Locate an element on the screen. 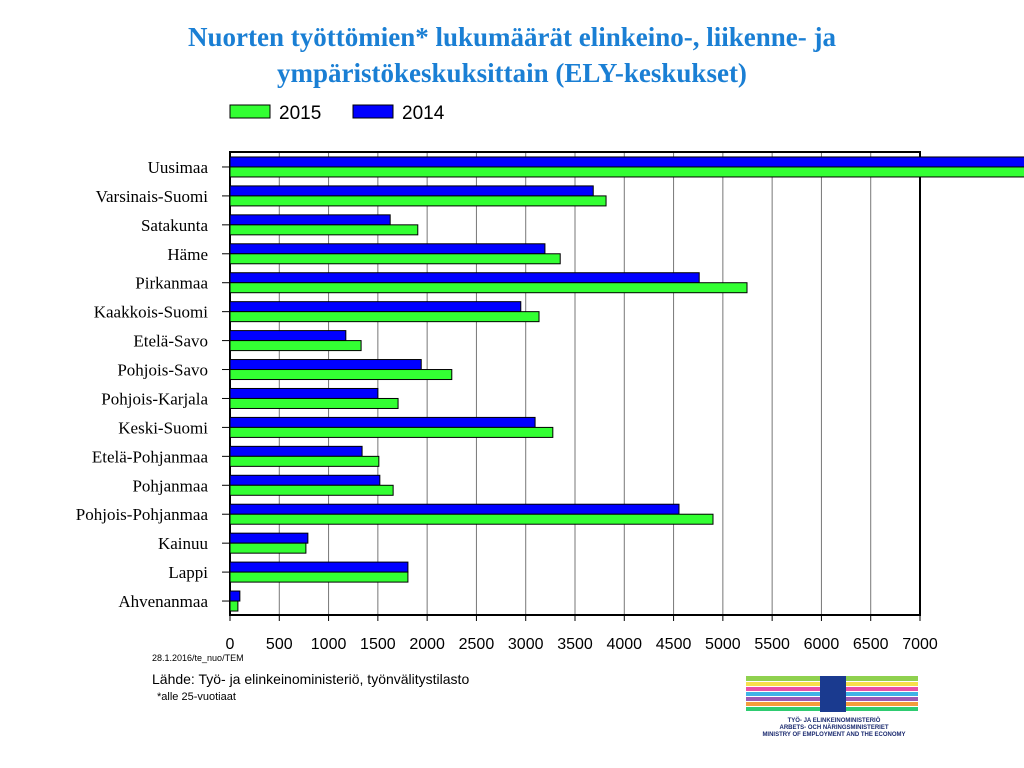  x-tick-label: 6000 is located at coordinates (822, 644).